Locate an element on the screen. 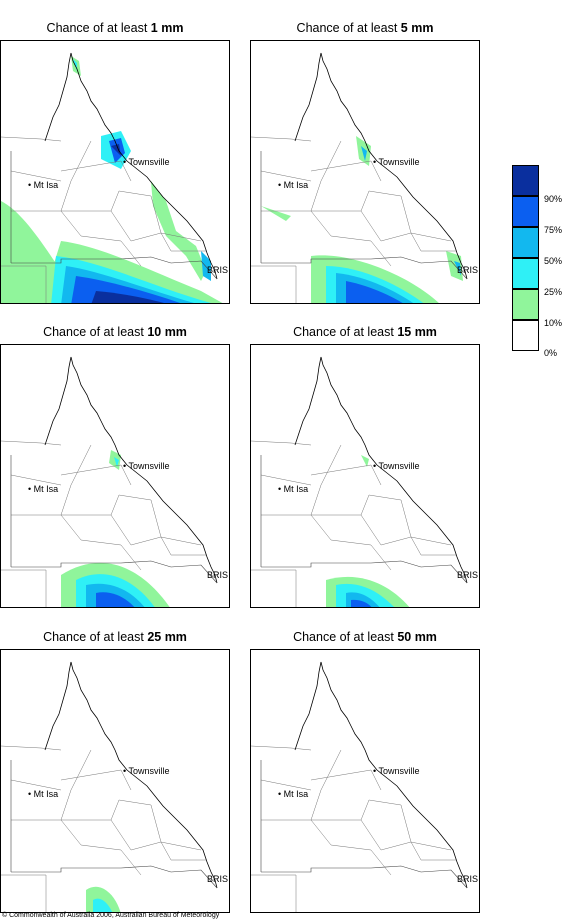  legend-label-25: 25% is located at coordinates (553, 292).